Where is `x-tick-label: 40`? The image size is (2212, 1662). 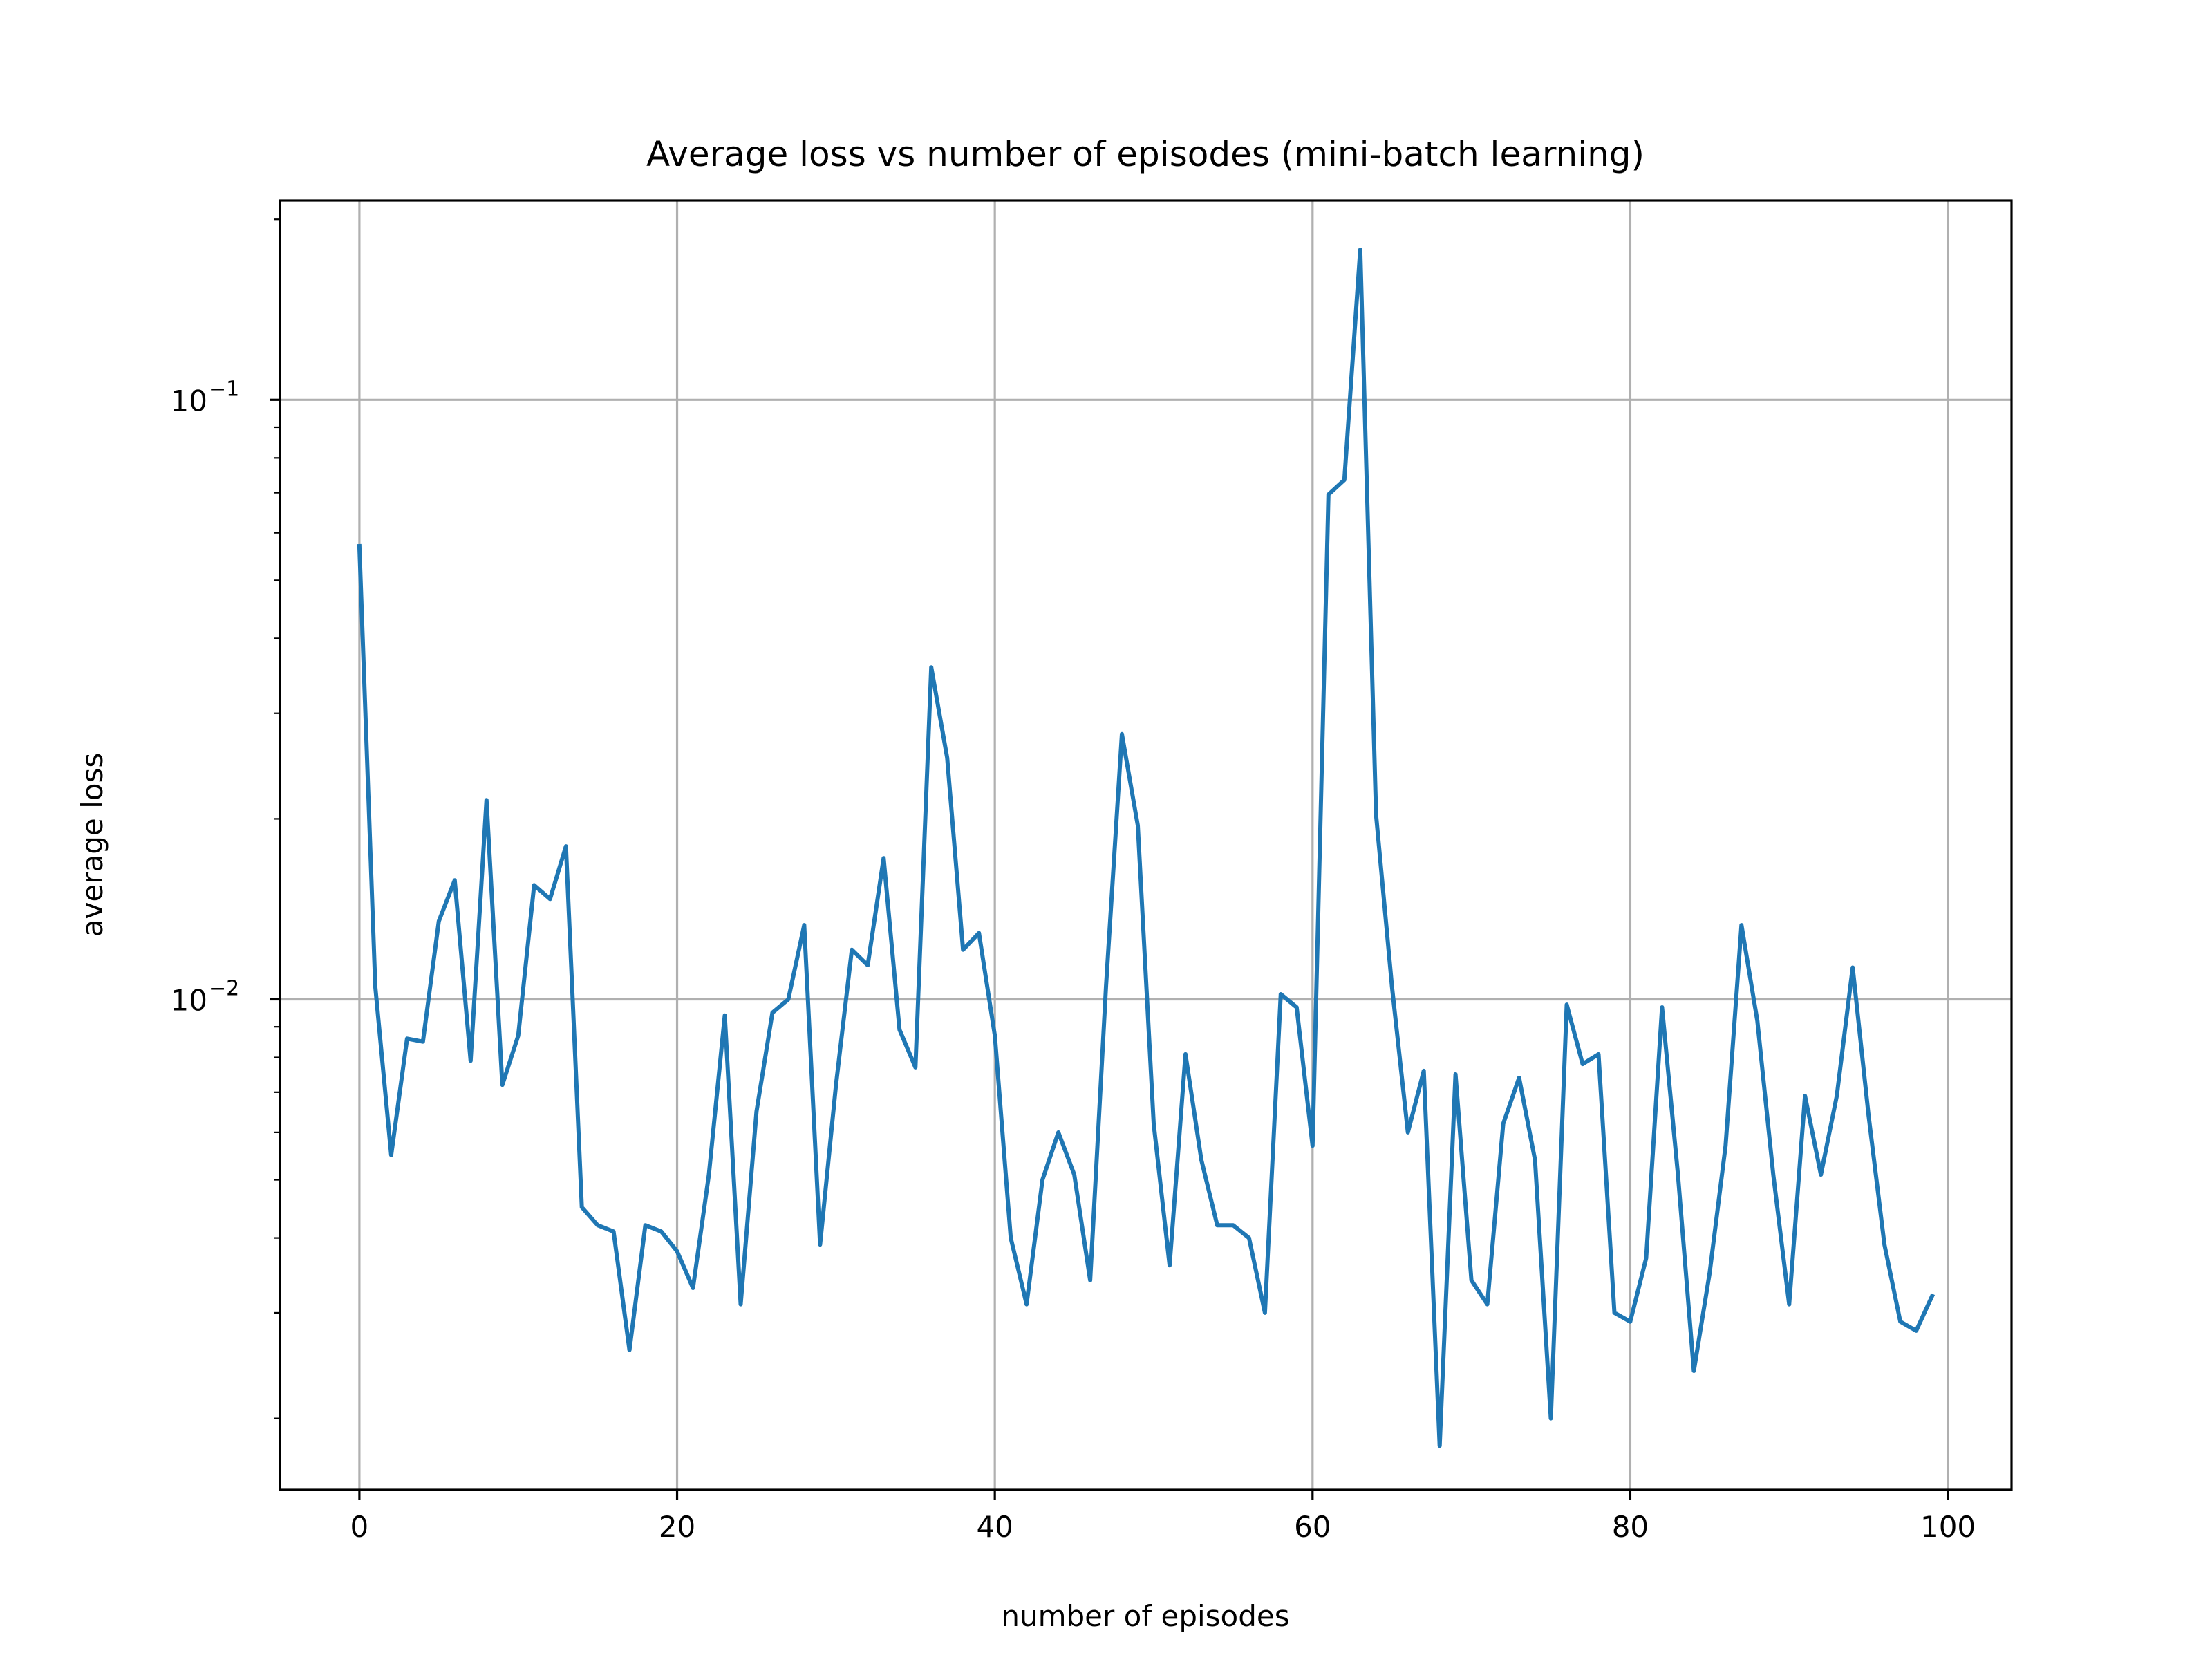
x-tick-label: 40 is located at coordinates (995, 1527).